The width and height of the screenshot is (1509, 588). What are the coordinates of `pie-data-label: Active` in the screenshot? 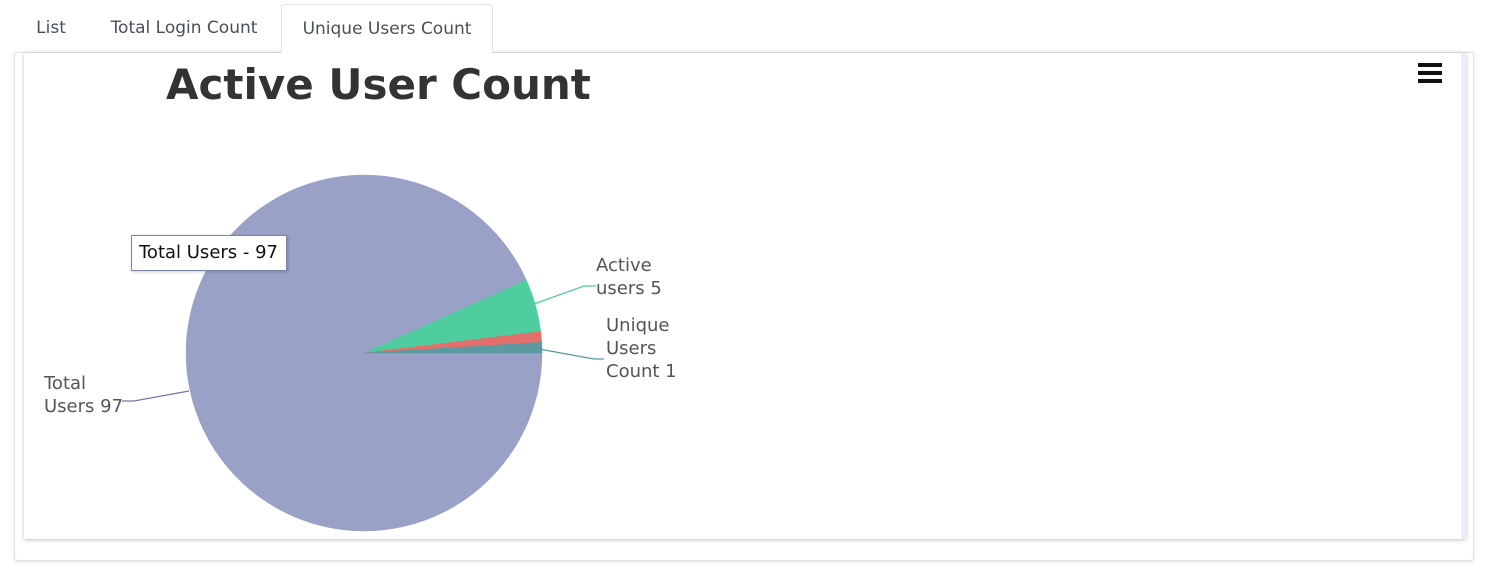 It's located at (624, 265).